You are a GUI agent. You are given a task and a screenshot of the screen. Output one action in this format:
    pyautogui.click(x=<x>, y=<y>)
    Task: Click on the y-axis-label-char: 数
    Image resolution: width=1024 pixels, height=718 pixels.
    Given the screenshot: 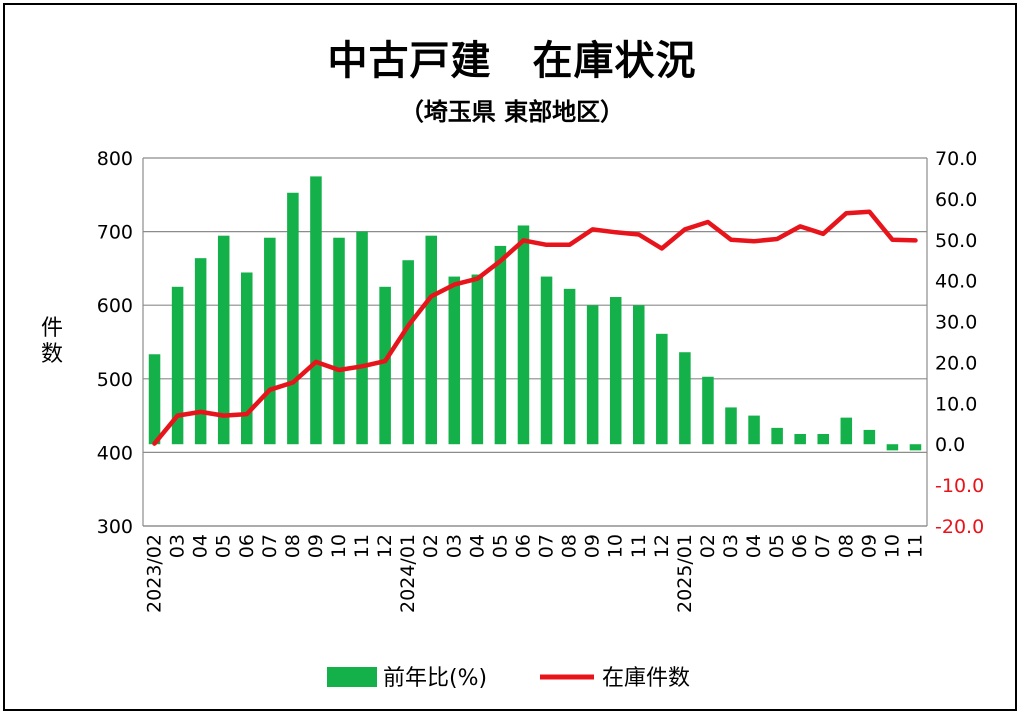 What is the action you would take?
    pyautogui.click(x=52, y=354)
    